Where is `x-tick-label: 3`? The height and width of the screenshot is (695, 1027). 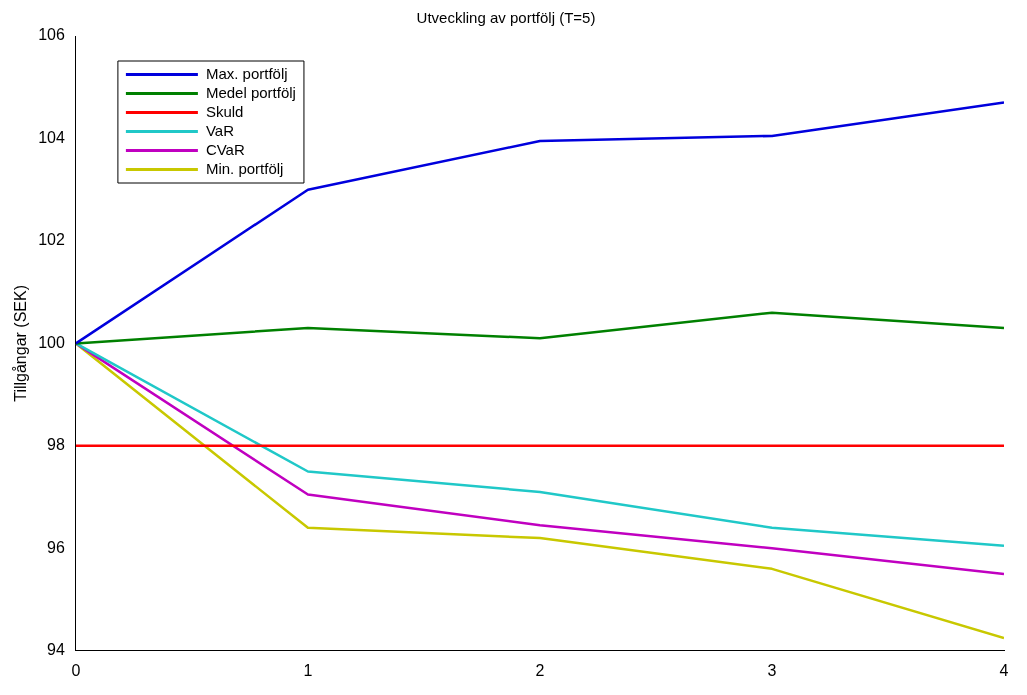 x-tick-label: 3 is located at coordinates (772, 670).